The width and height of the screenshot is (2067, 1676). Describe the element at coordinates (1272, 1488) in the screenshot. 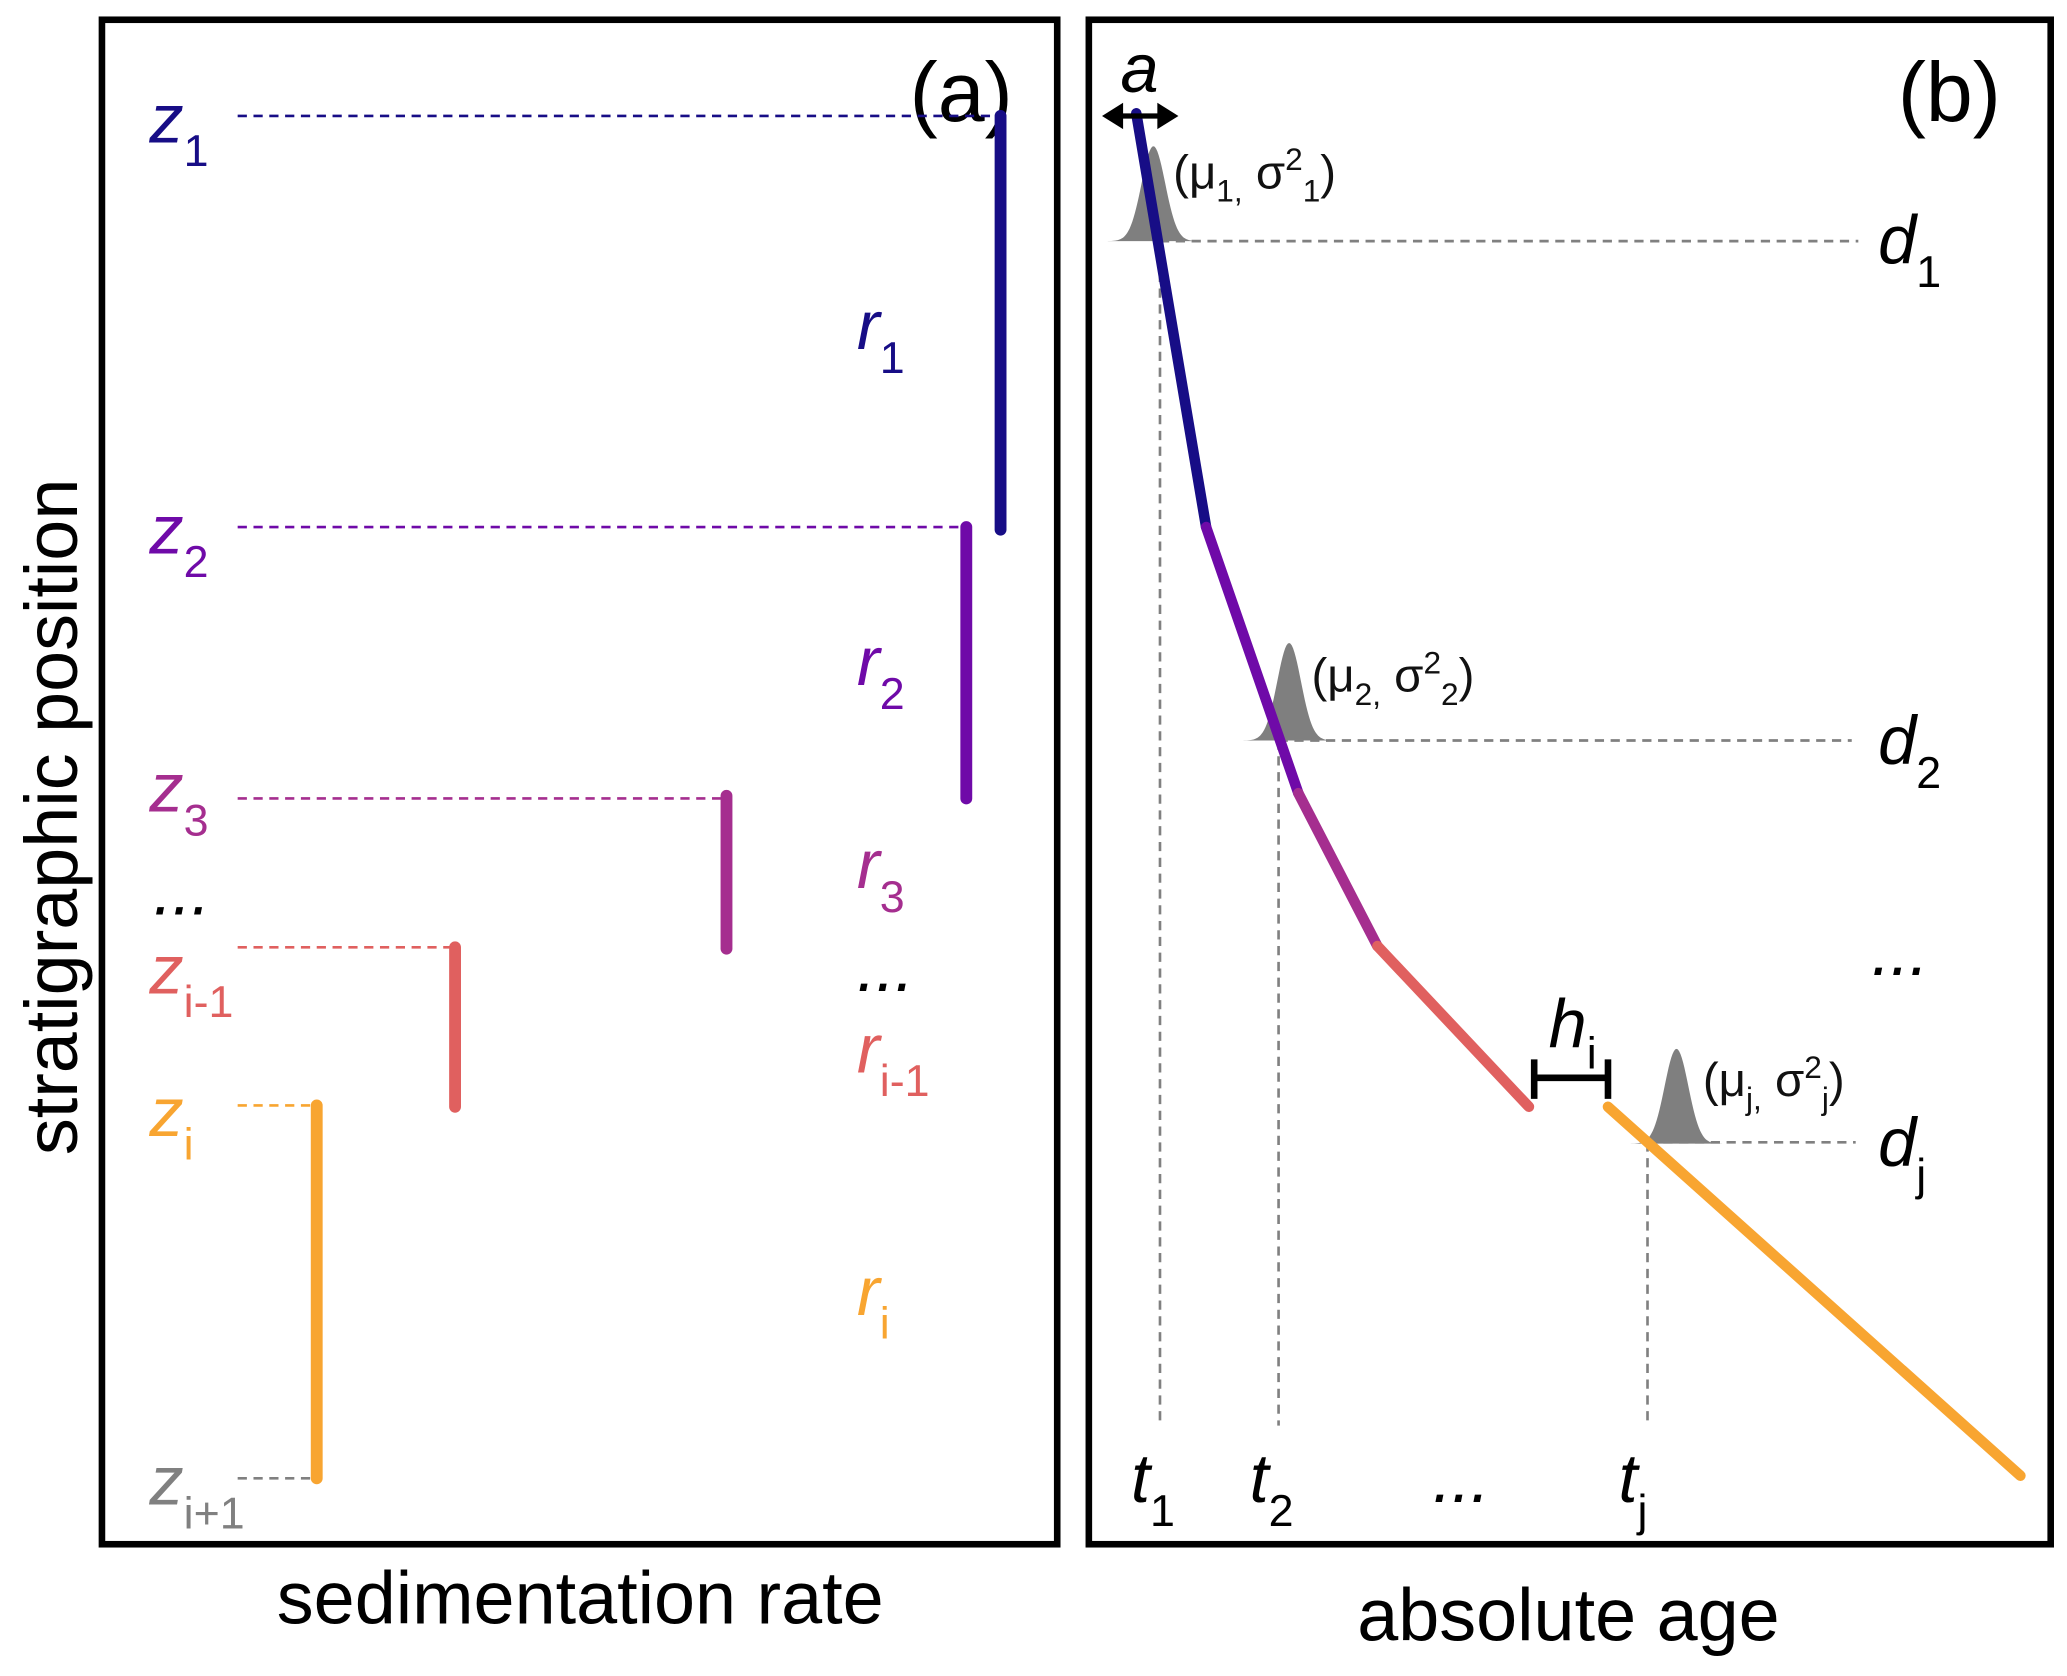

I see `t2-label: t2` at that location.